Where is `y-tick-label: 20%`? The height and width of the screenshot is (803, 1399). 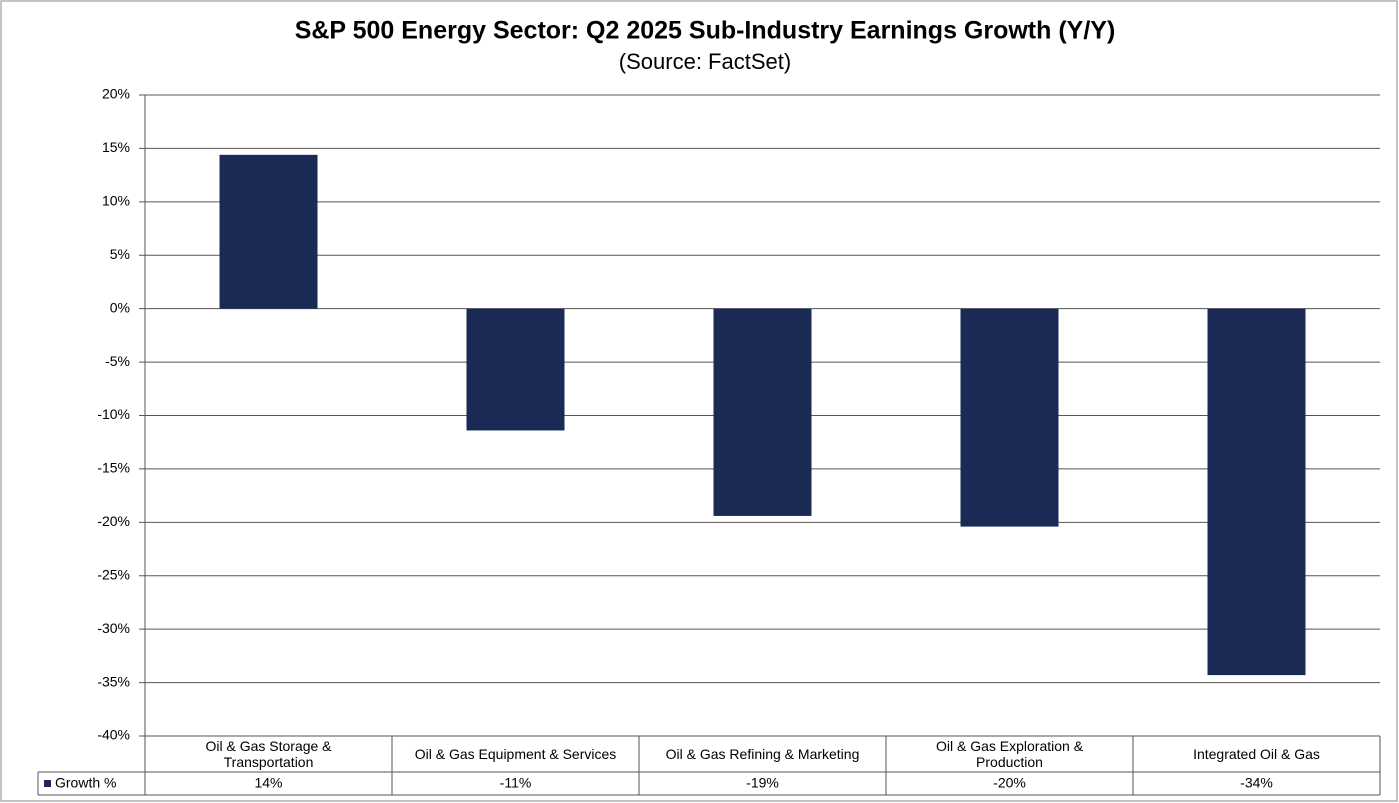
y-tick-label: 20% is located at coordinates (116, 94).